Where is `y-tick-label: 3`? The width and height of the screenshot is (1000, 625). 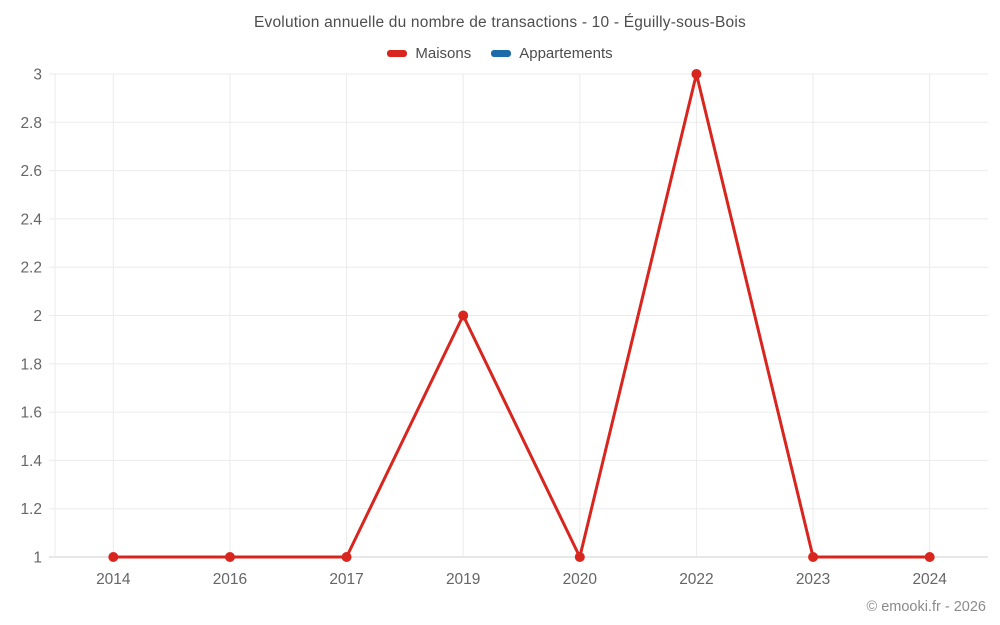
y-tick-label: 3 is located at coordinates (37, 75).